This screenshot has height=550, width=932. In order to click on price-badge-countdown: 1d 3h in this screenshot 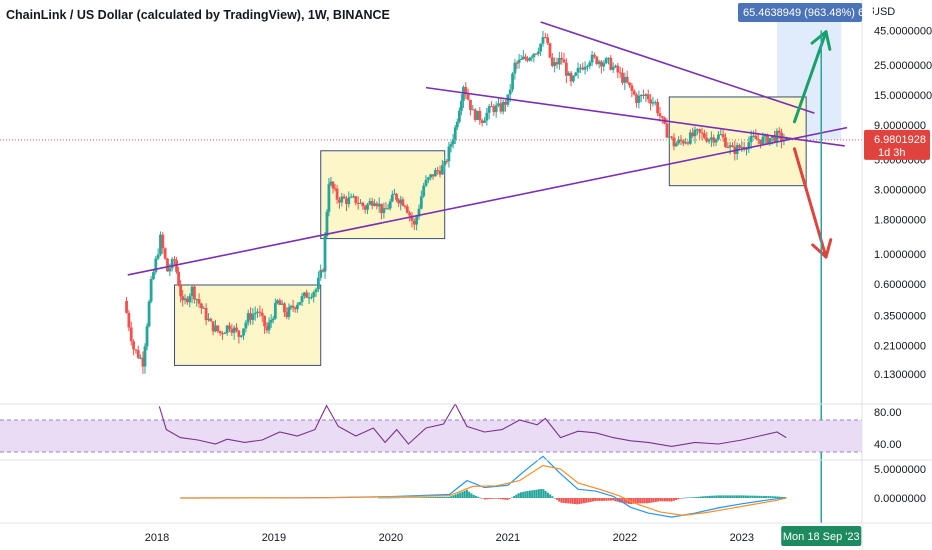, I will do `click(892, 153)`.